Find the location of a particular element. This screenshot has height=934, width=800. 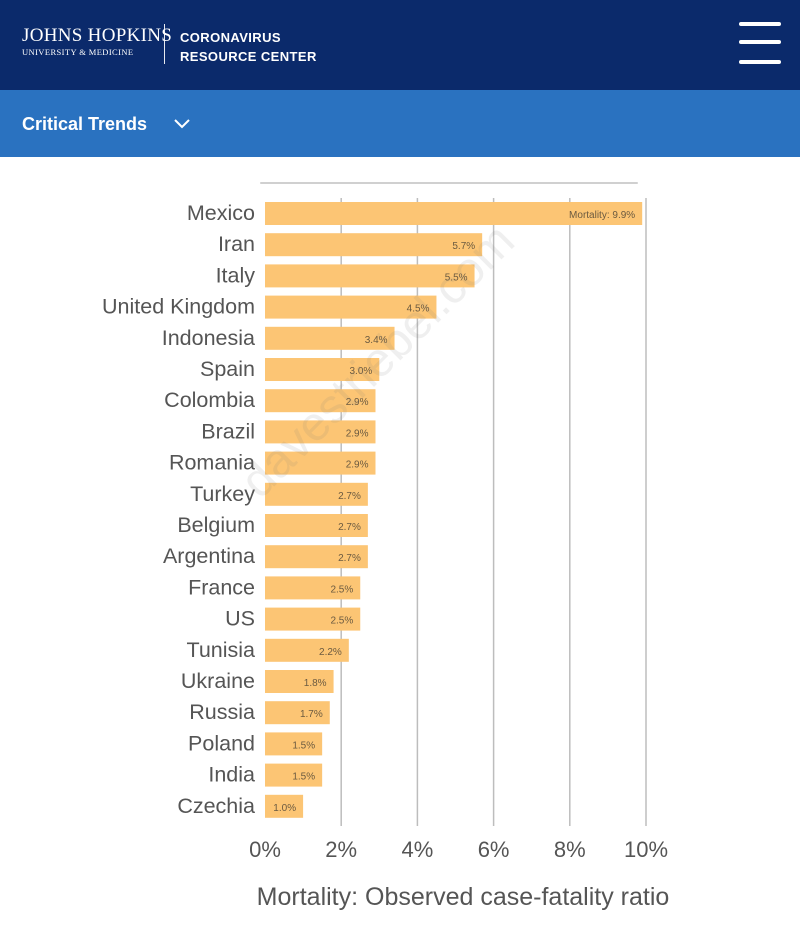

subnav-bar is located at coordinates (400, 123).